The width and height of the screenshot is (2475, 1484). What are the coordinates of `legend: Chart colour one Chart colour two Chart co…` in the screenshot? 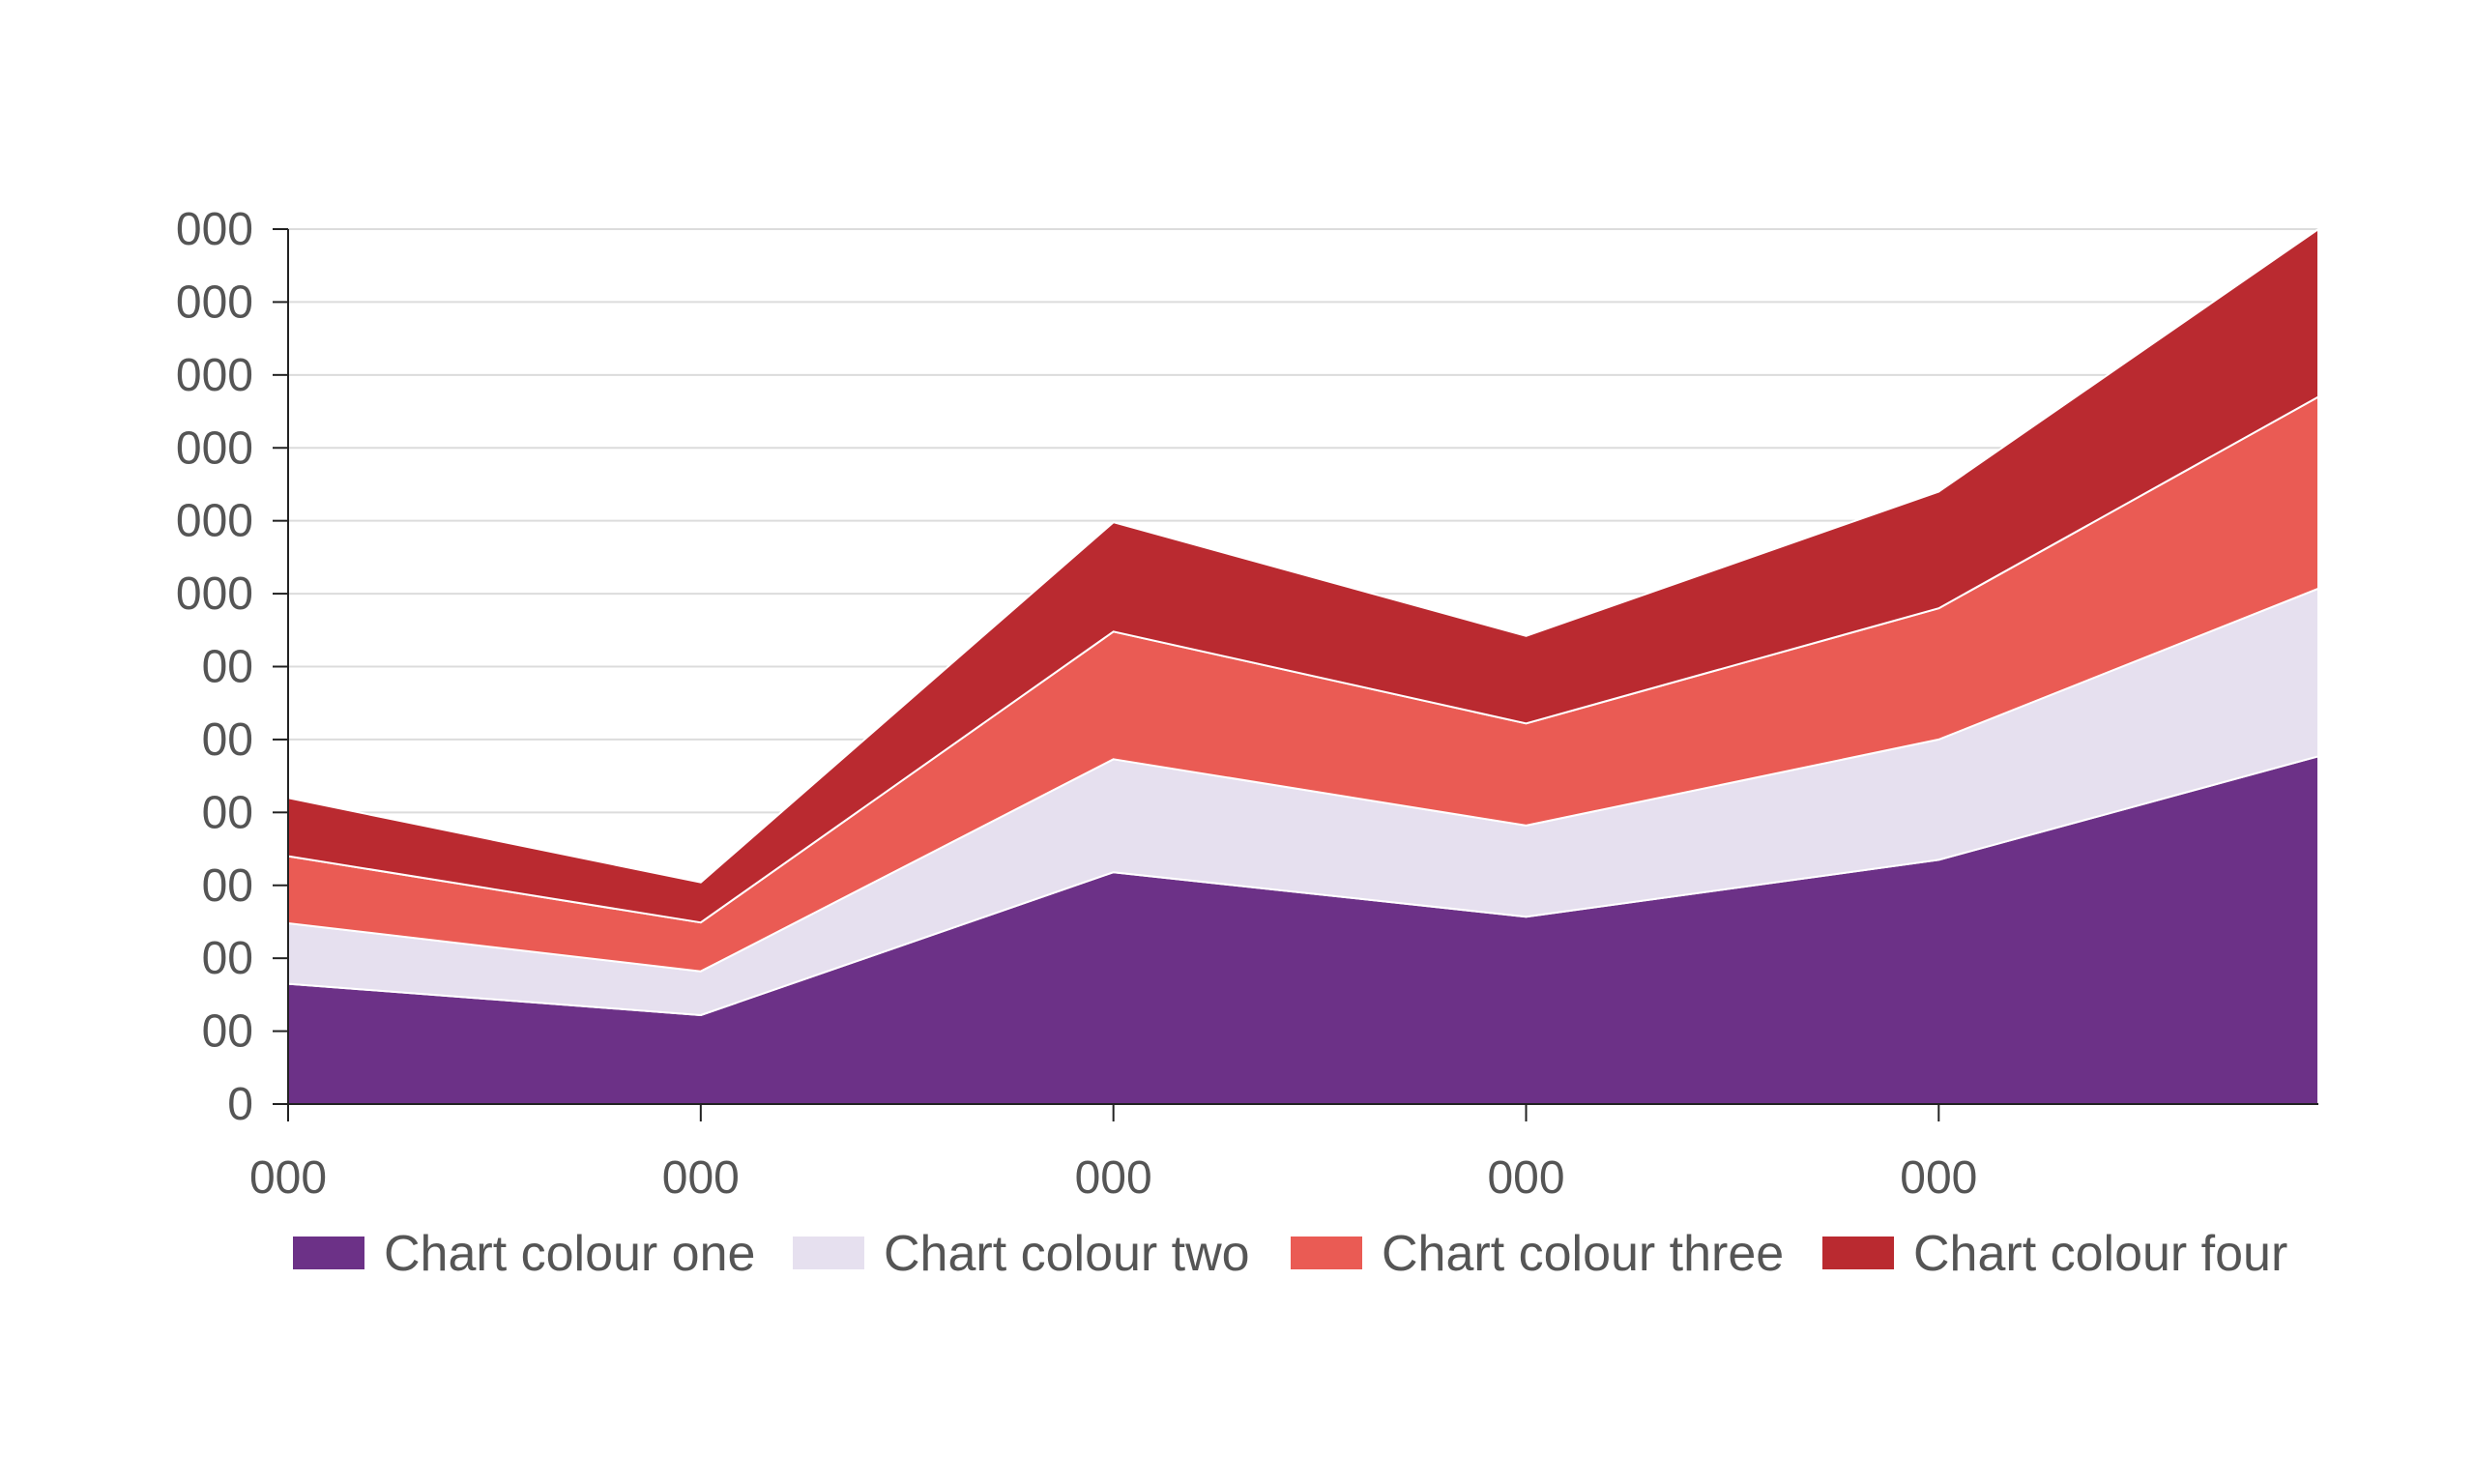 It's located at (1290, 1254).